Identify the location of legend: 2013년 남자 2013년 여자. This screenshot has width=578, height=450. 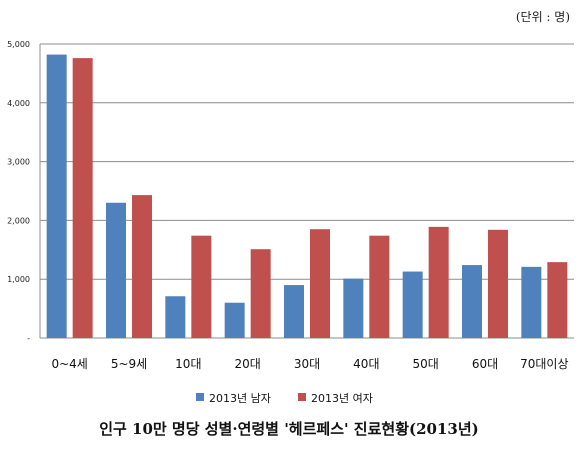
(284, 398).